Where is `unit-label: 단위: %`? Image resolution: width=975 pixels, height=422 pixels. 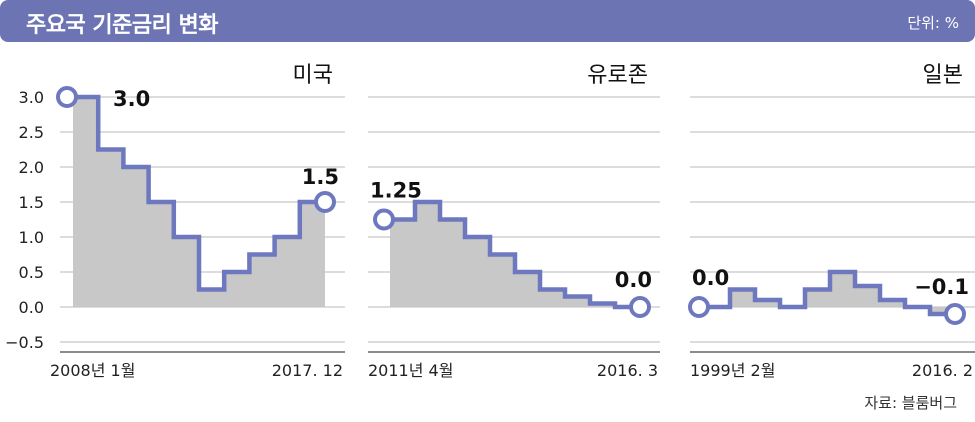
unit-label: 단위: % is located at coordinates (933, 23).